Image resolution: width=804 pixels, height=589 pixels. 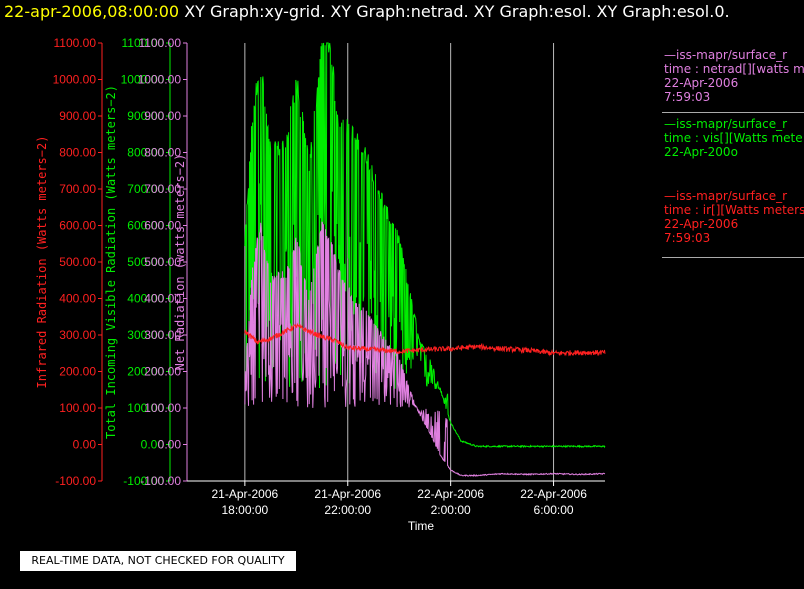 What do you see at coordinates (554, 510) in the screenshot?
I see `x-tick-label: 6:00:00` at bounding box center [554, 510].